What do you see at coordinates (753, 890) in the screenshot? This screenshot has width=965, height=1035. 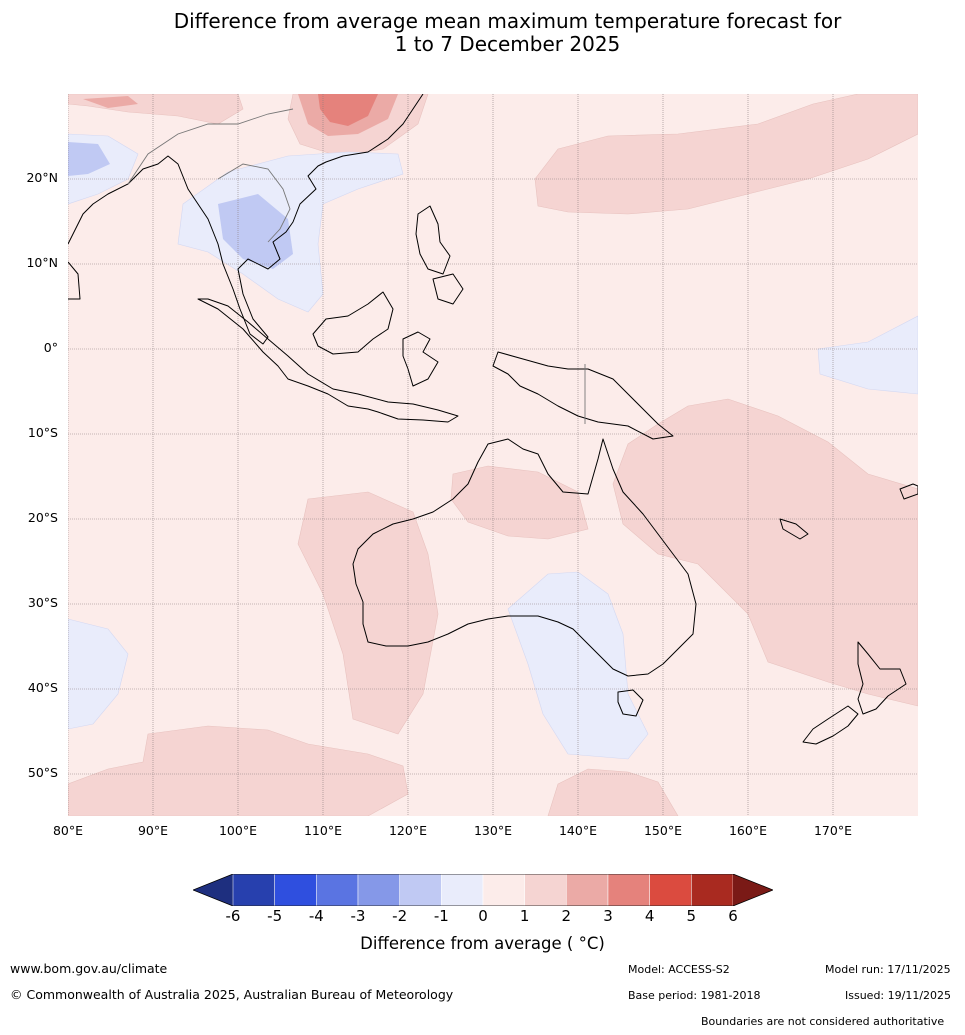 I see `colorbar-extend-high` at bounding box center [753, 890].